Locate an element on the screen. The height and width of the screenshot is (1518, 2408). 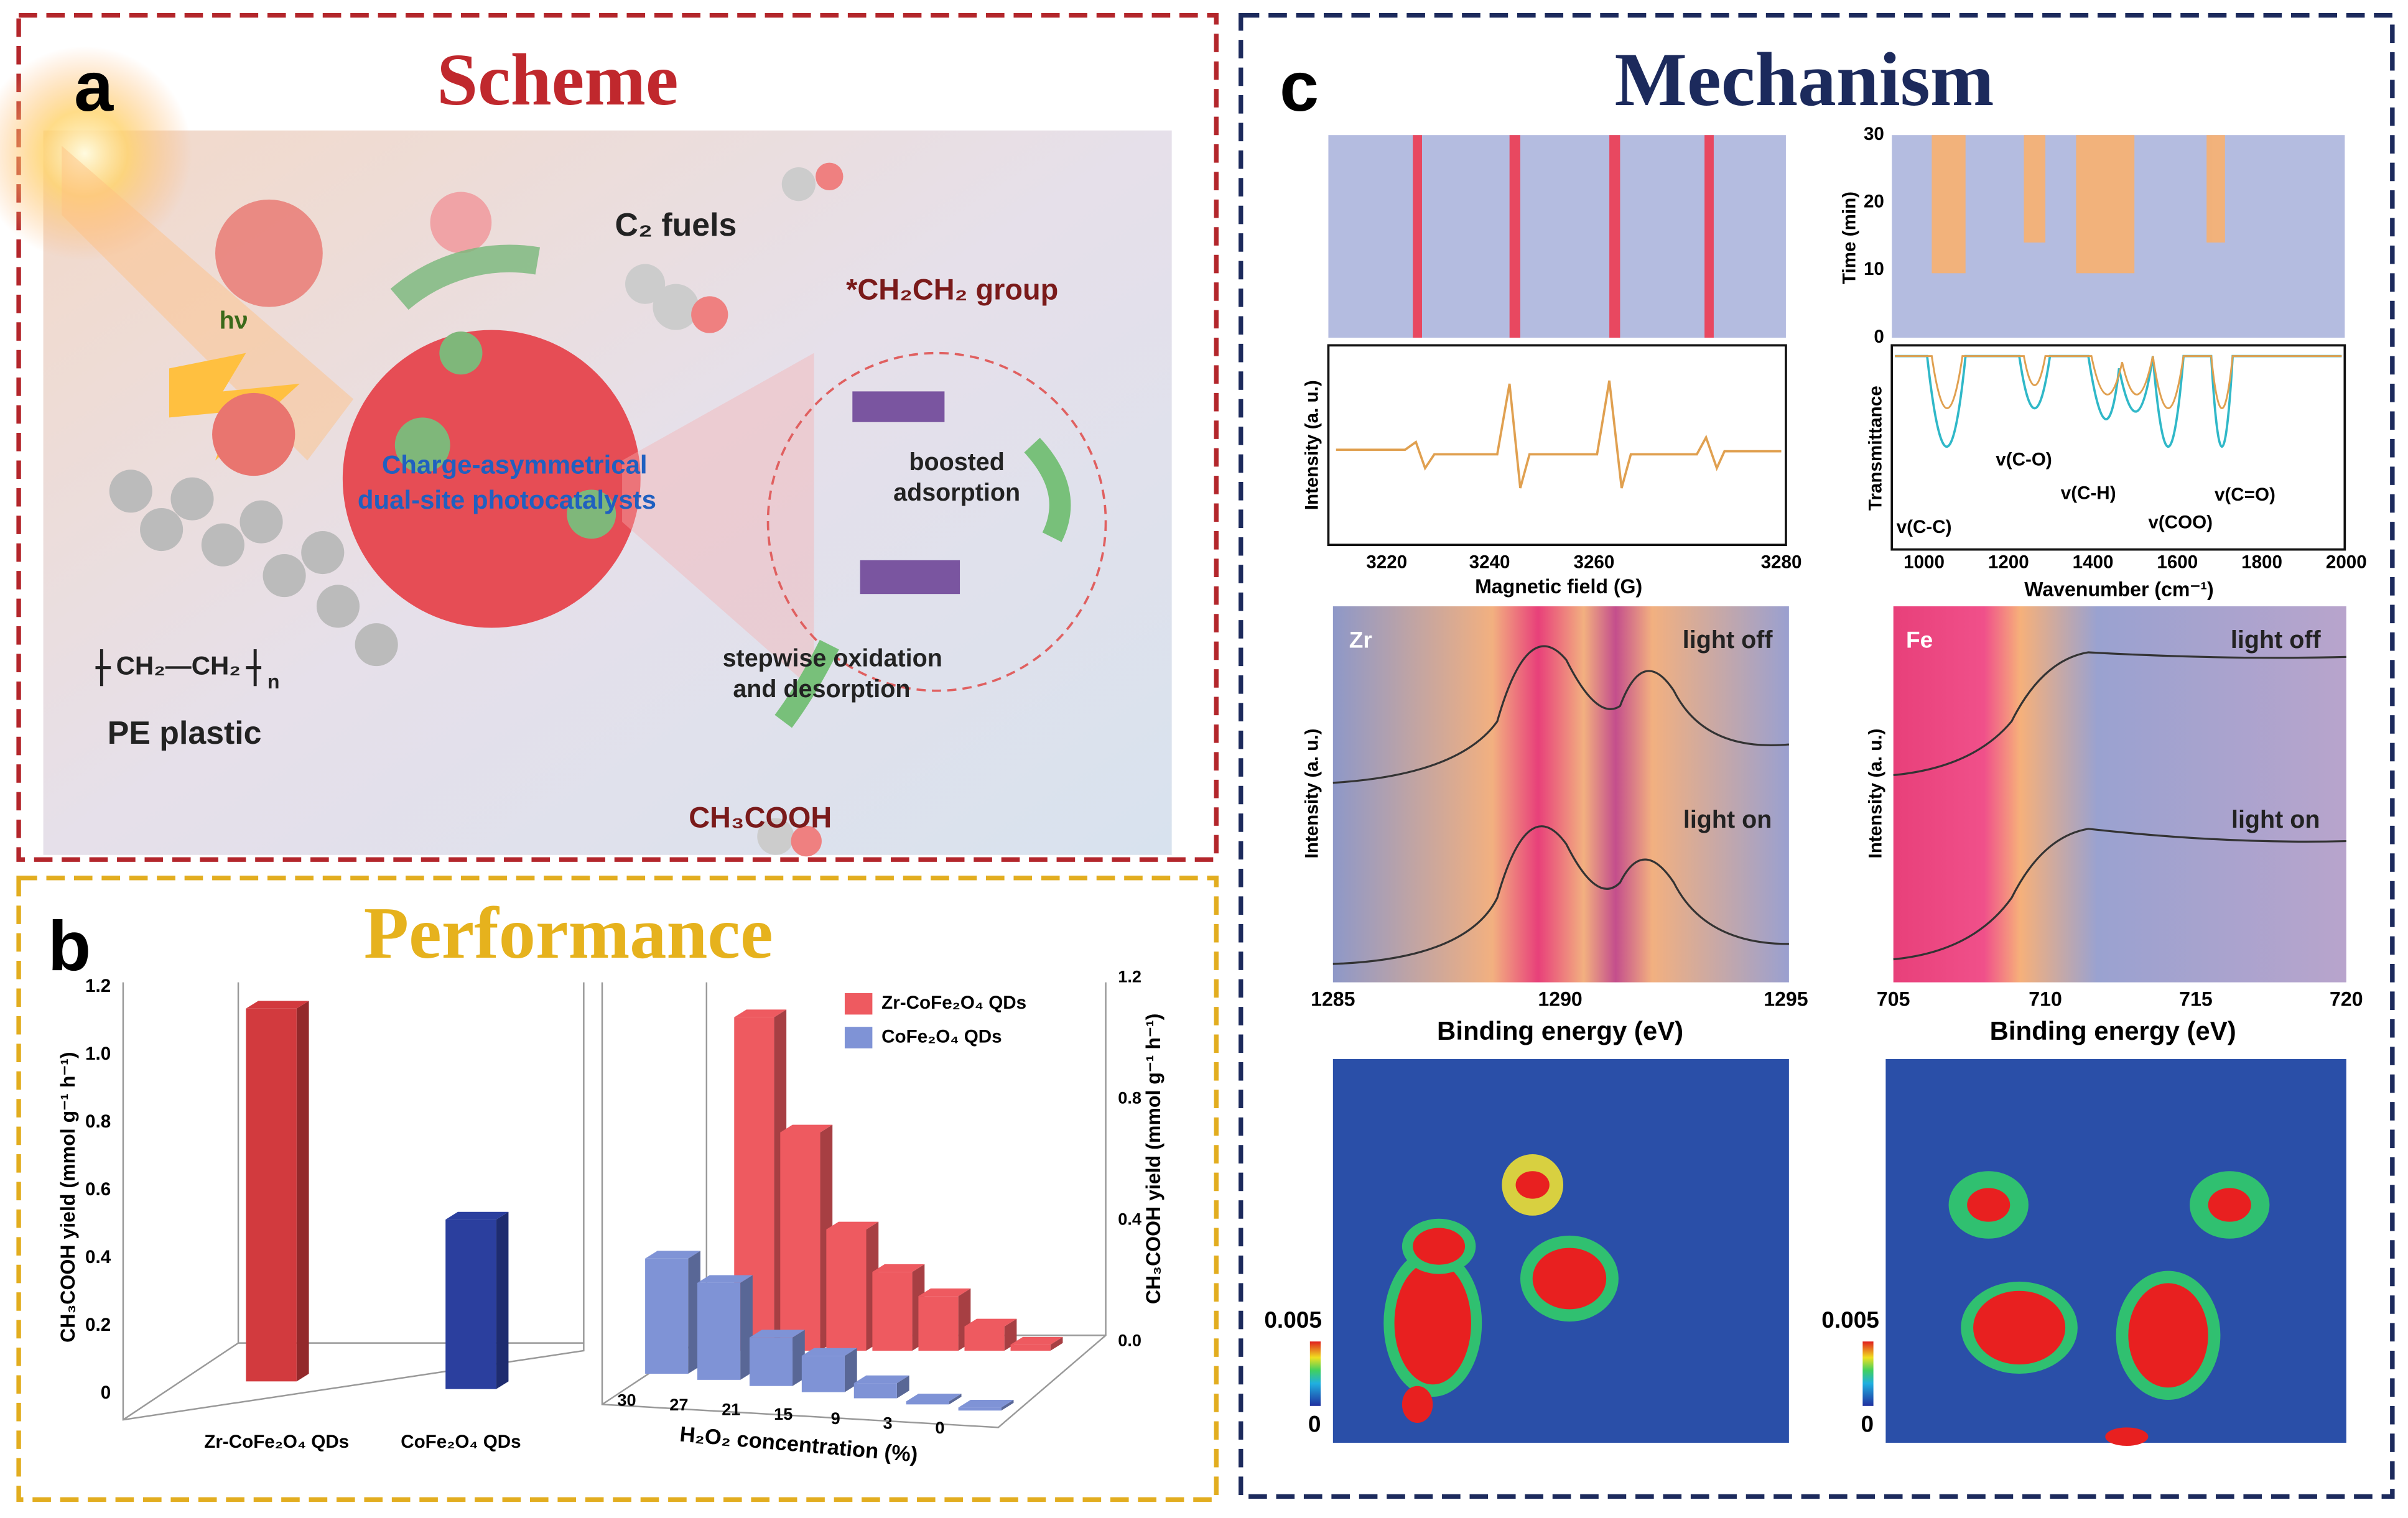
zoom is located at coordinates (718, 522).